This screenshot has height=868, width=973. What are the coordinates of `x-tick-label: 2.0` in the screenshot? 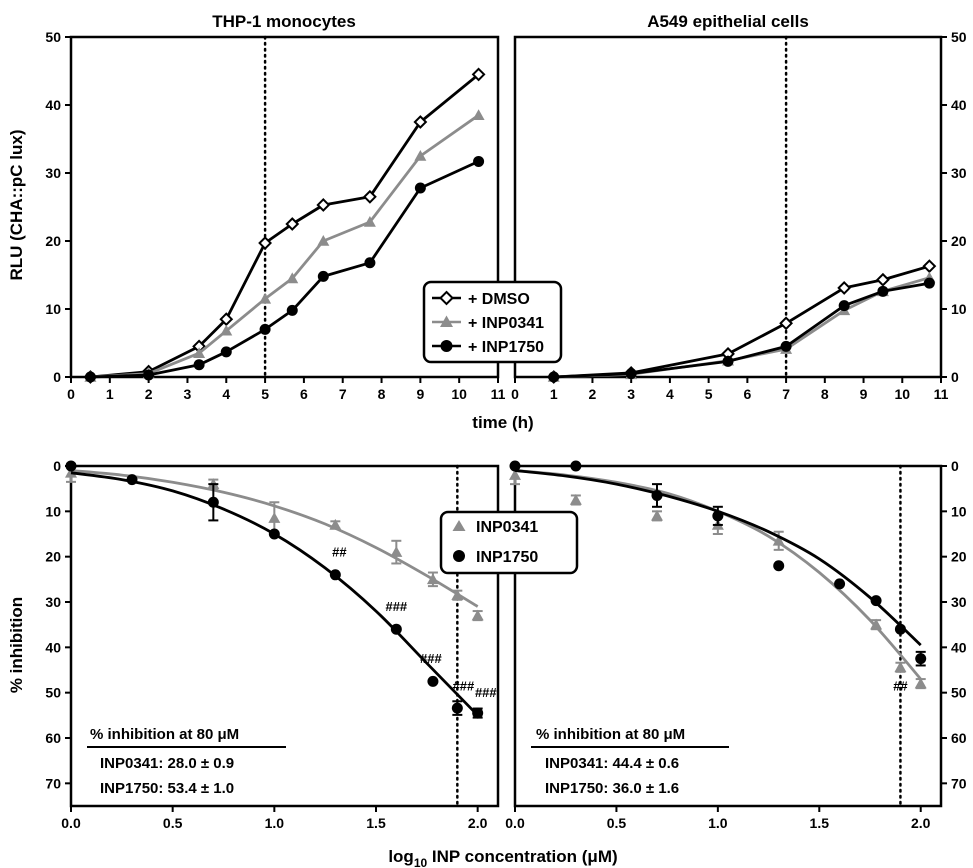 It's located at (478, 823).